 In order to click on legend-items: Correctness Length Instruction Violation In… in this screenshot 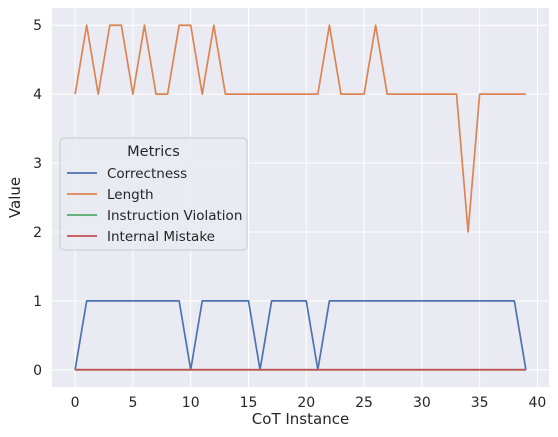, I will do `click(154, 205)`.